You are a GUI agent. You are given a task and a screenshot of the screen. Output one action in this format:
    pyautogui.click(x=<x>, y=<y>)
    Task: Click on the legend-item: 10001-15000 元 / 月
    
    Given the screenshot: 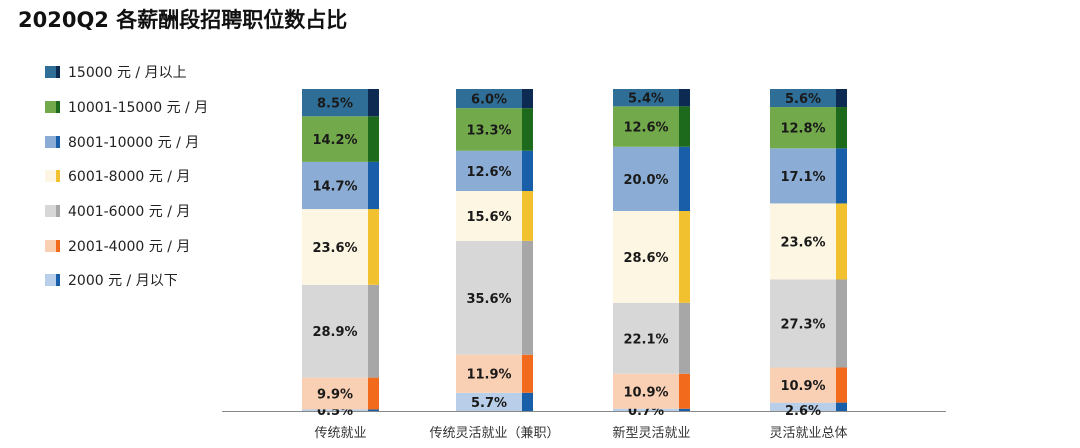 What is the action you would take?
    pyautogui.click(x=126, y=107)
    